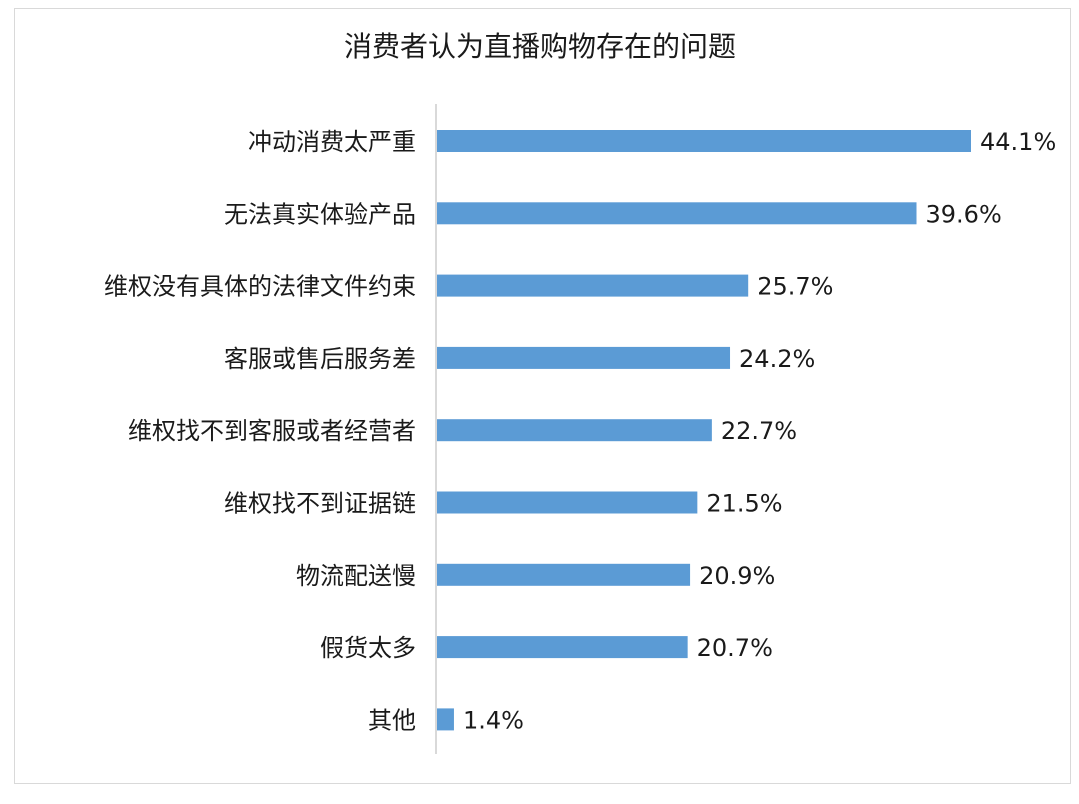 The image size is (1079, 804). Describe the element at coordinates (356, 576) in the screenshot. I see `category-label: 物流配送慢` at that location.